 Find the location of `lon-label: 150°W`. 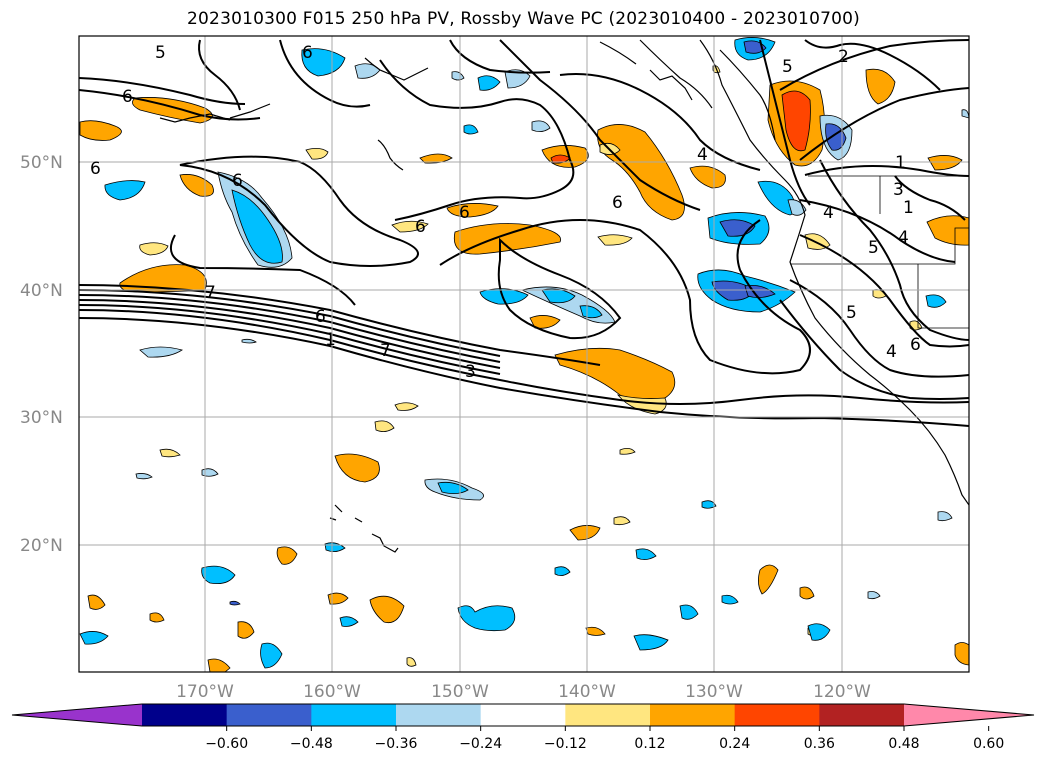

lon-label: 150°W is located at coordinates (460, 692).